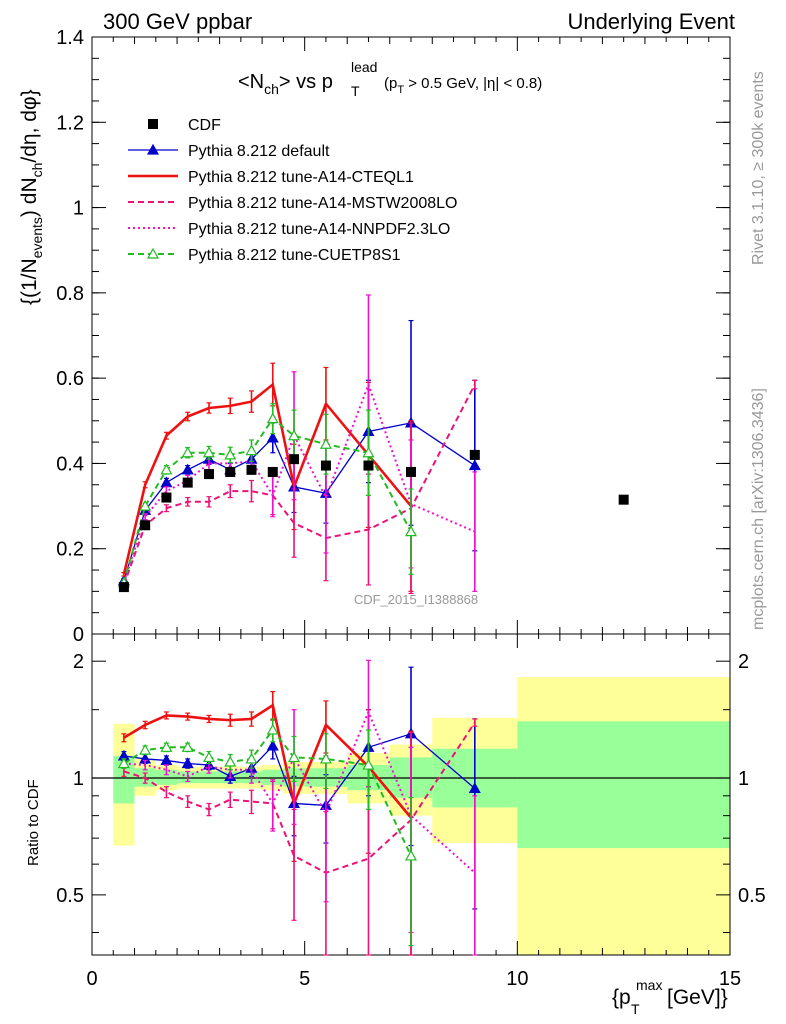  I want to click on ratio-ytick-label: 0.5, so click(70, 896).